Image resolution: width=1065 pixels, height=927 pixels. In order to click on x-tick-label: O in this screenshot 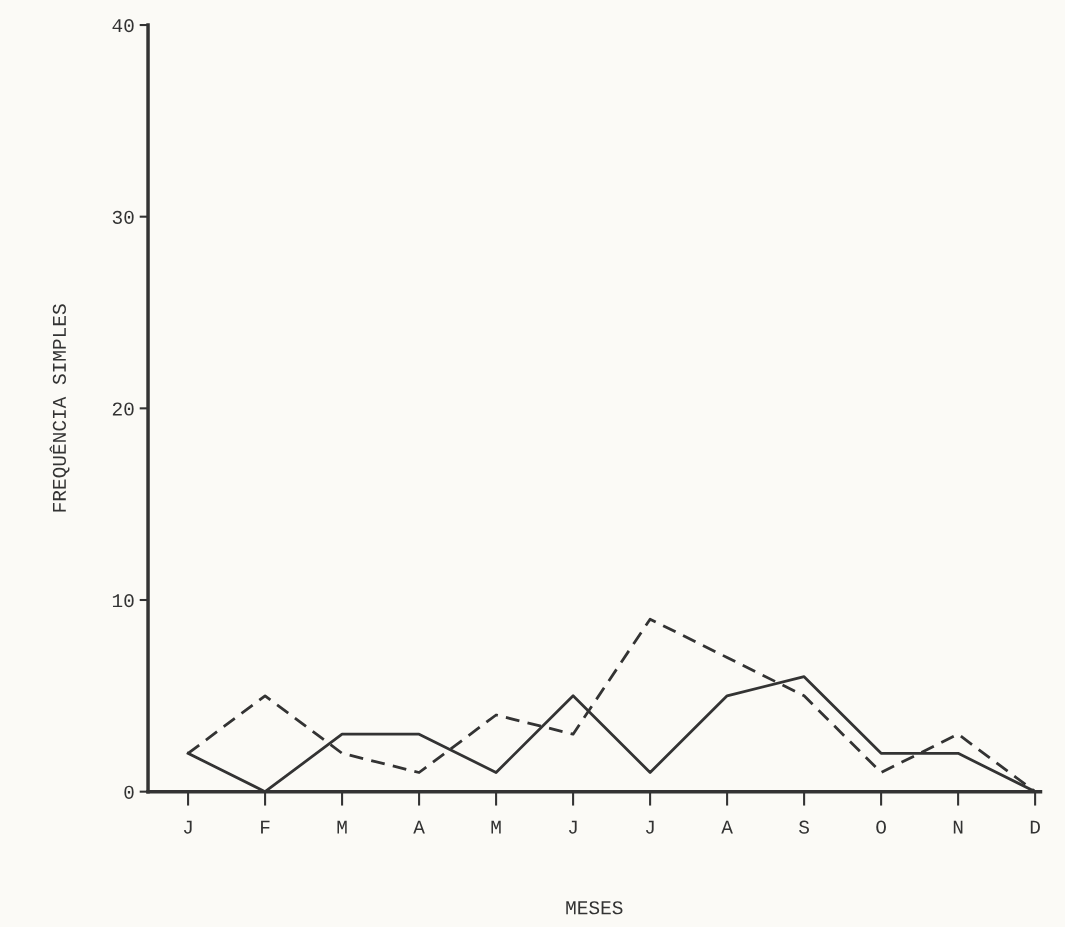, I will do `click(881, 827)`.